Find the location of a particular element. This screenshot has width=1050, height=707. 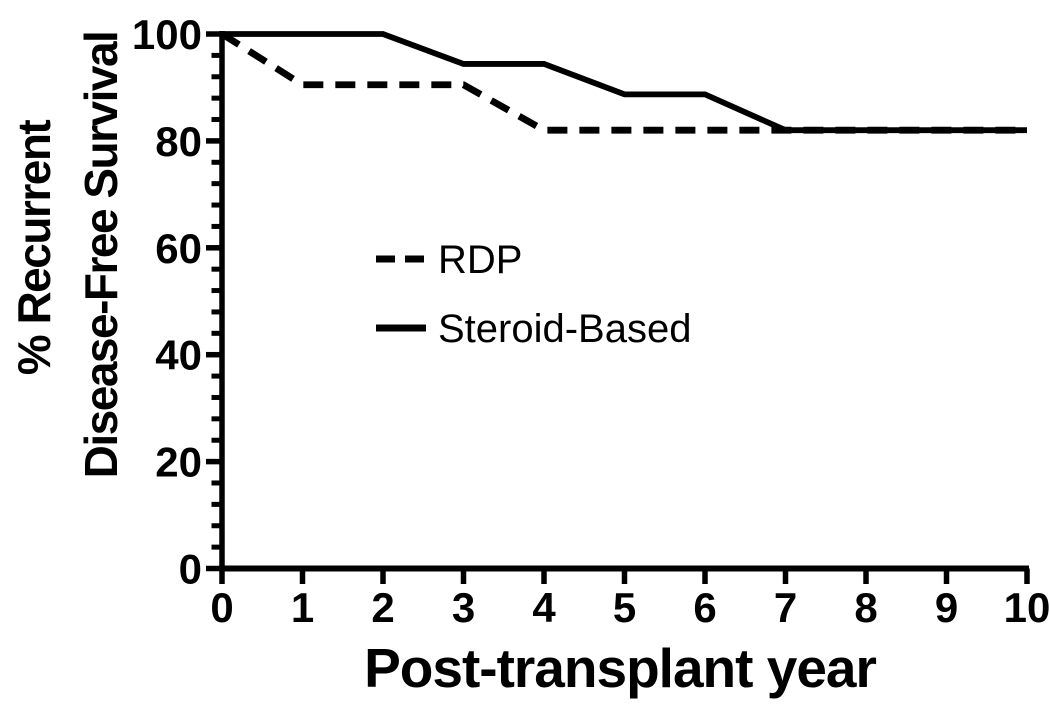

series-steroid-based-line is located at coordinates (624, 82).